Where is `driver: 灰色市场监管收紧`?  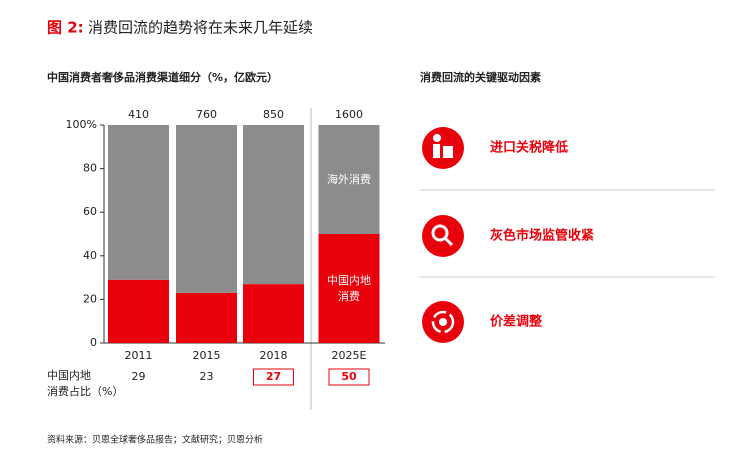 driver: 灰色市场监管收紧 is located at coordinates (542, 236).